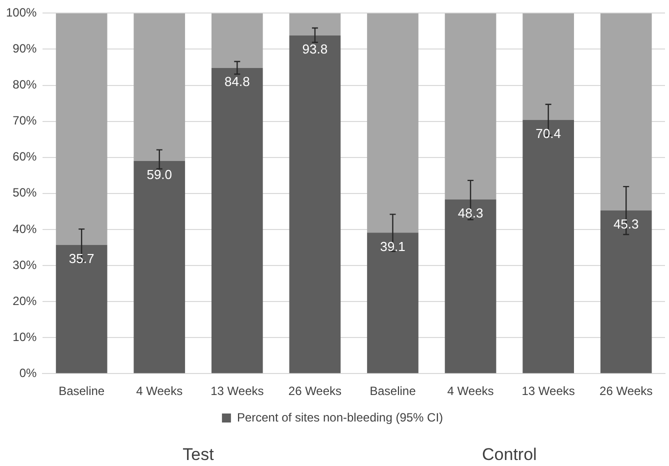 The width and height of the screenshot is (669, 466). Describe the element at coordinates (25, 337) in the screenshot. I see `y-tick-label: 10%` at that location.